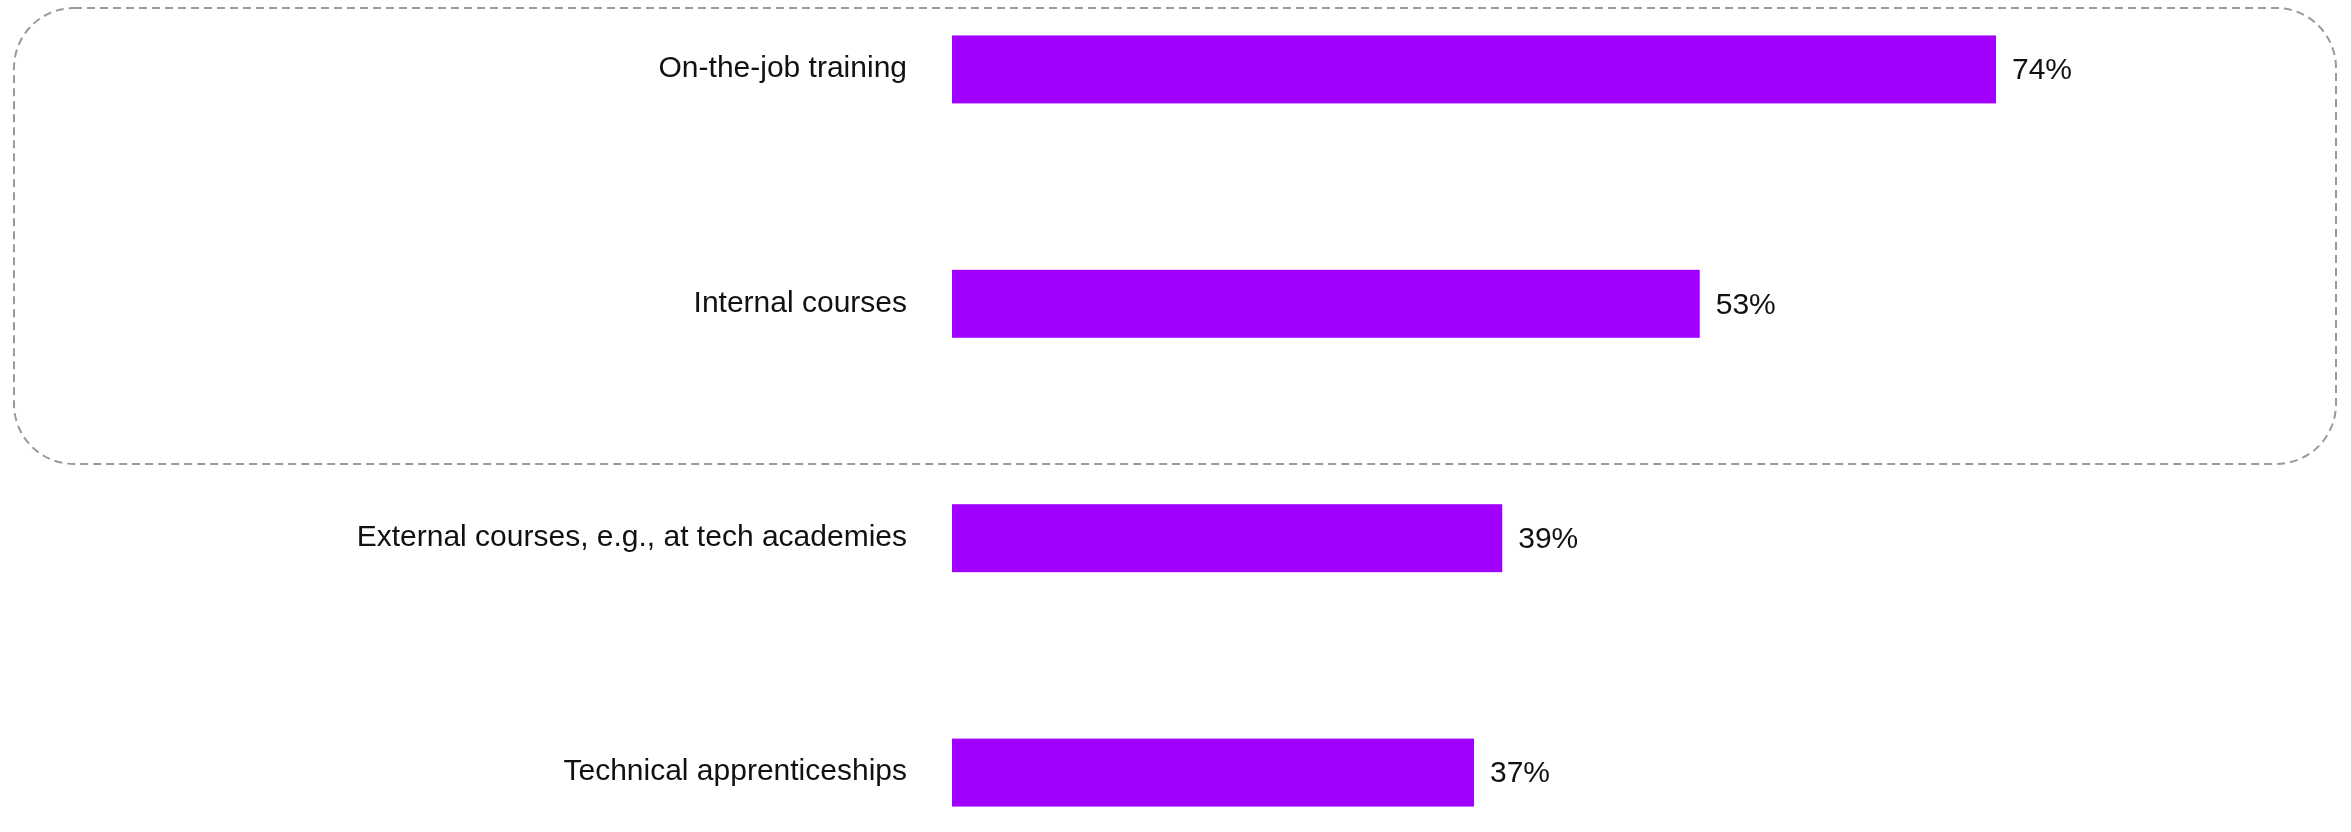 The width and height of the screenshot is (2351, 832). What do you see at coordinates (735, 770) in the screenshot?
I see `y-tick-label: Technical apprenticeships` at bounding box center [735, 770].